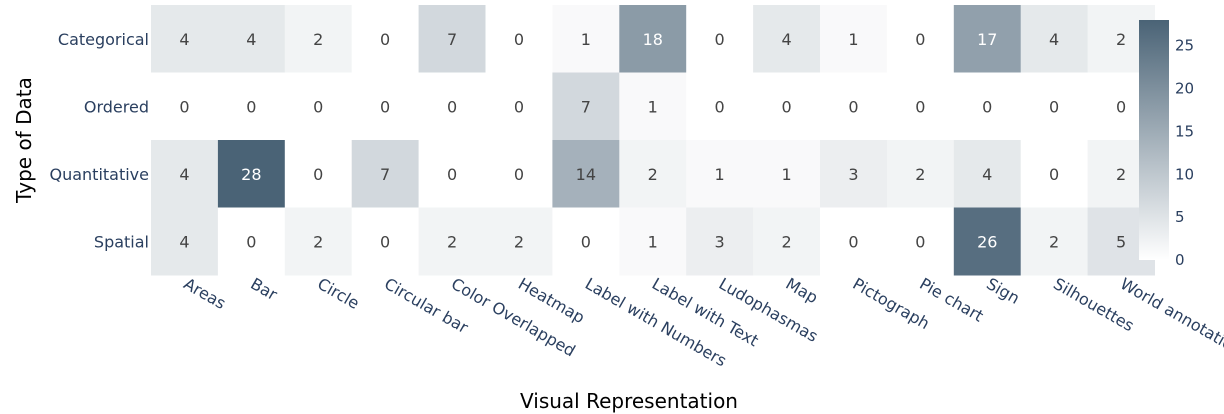 The height and width of the screenshot is (414, 1224). Describe the element at coordinates (99, 141) in the screenshot. I see `y-tick-labels: Categorical Ordered Quantitative Spatial` at that location.